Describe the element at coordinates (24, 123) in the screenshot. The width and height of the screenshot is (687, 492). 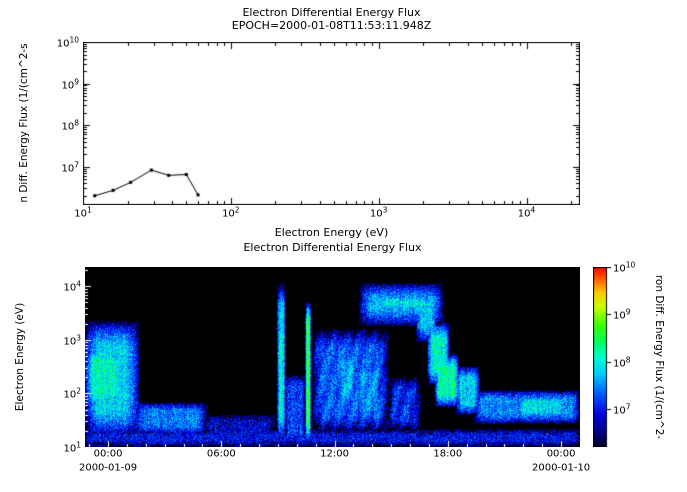
I see `line-chart-ylabel: n Diff. Energy Flux (1/(cm^2-s` at that location.